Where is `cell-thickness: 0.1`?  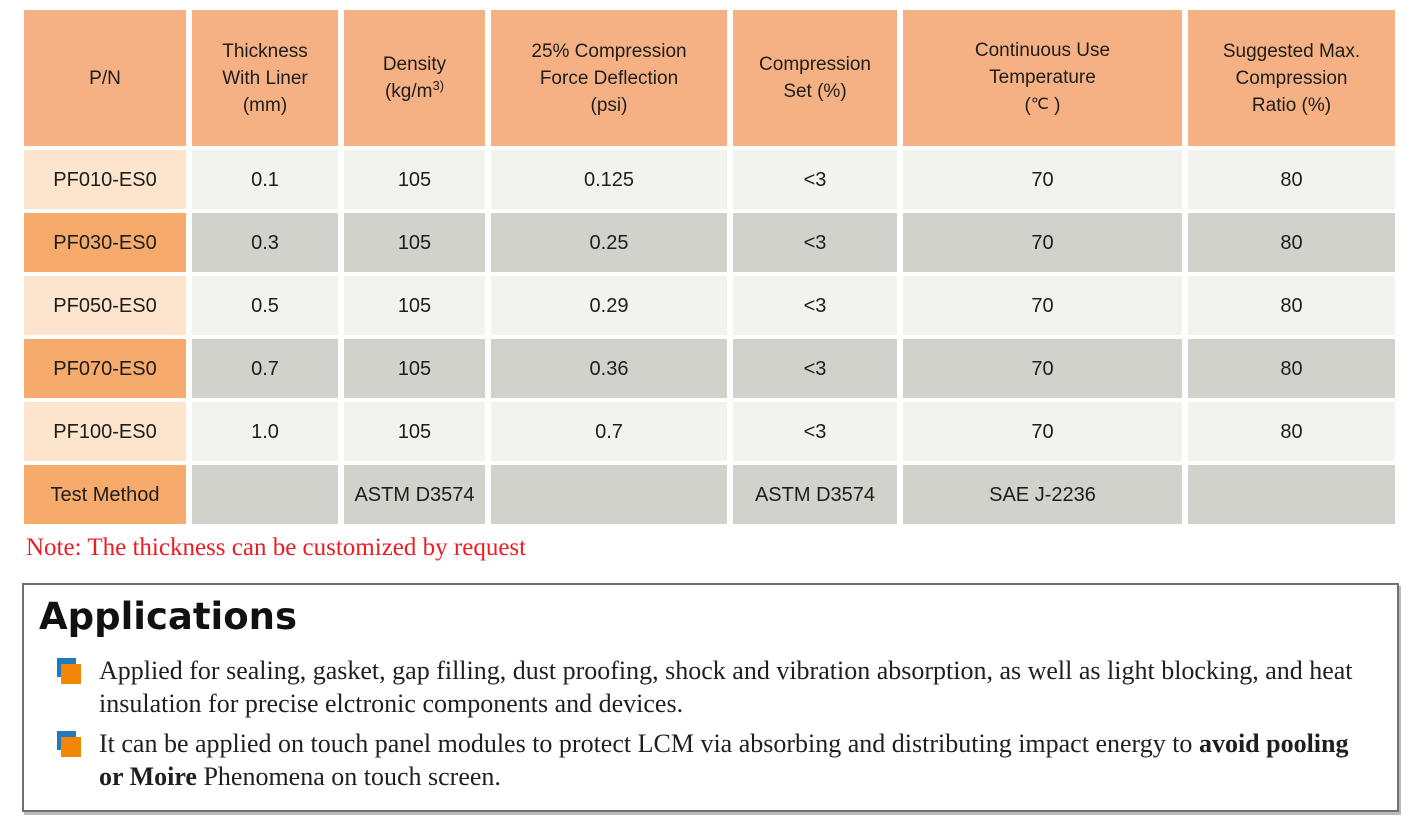 cell-thickness: 0.1 is located at coordinates (265, 179).